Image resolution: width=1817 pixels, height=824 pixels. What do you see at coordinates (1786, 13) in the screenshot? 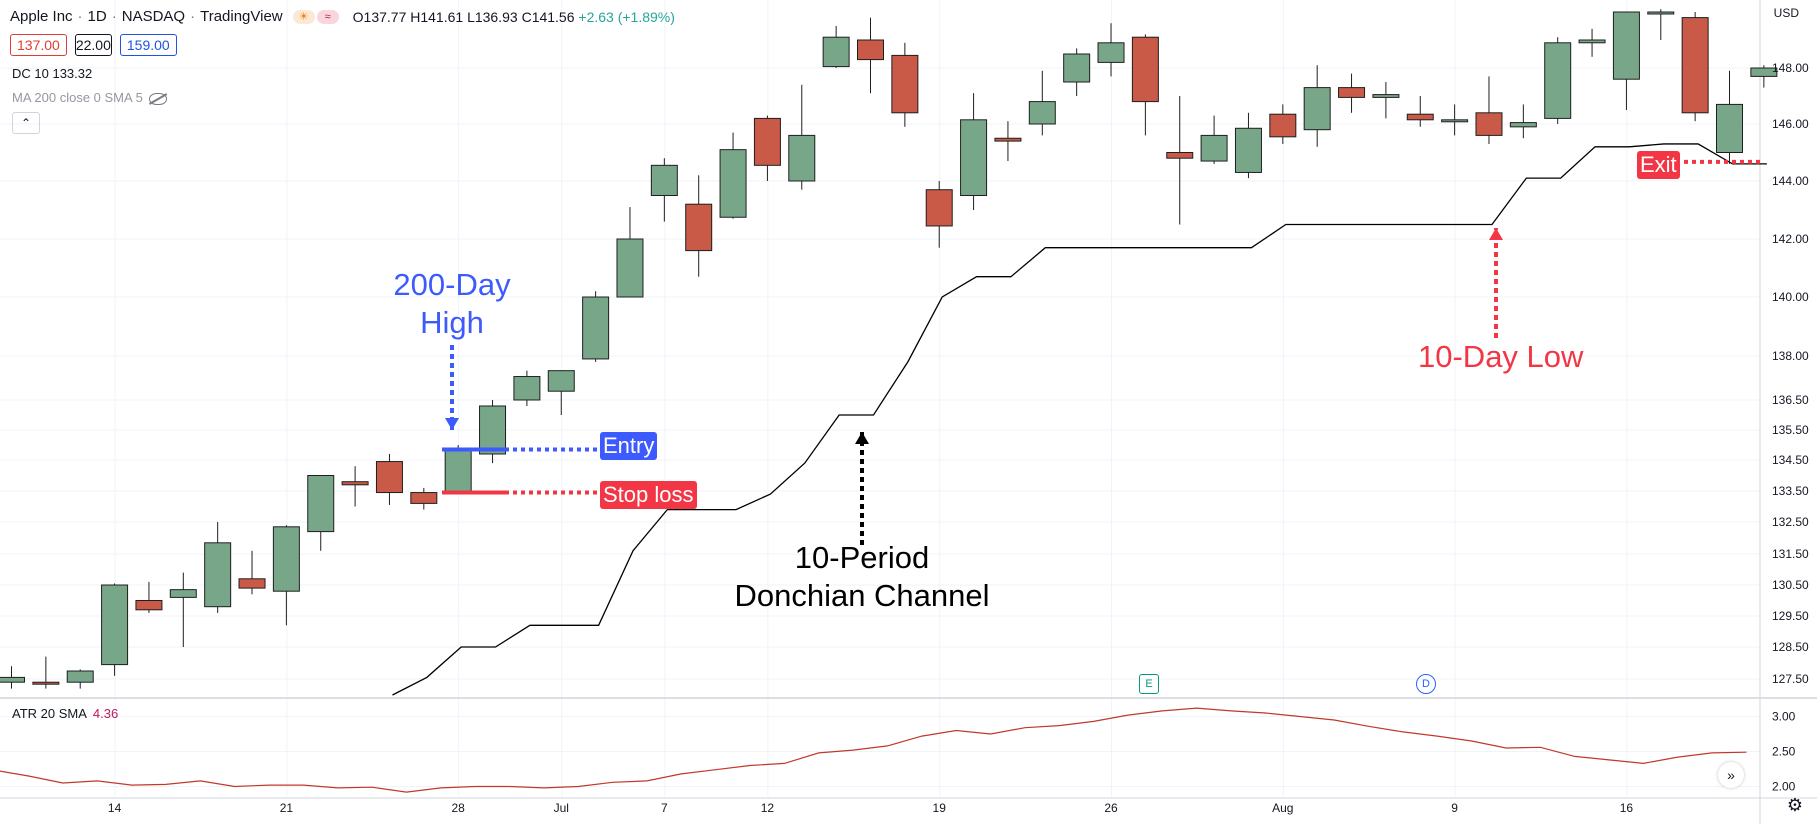
I see `currency-label: USD` at bounding box center [1786, 13].